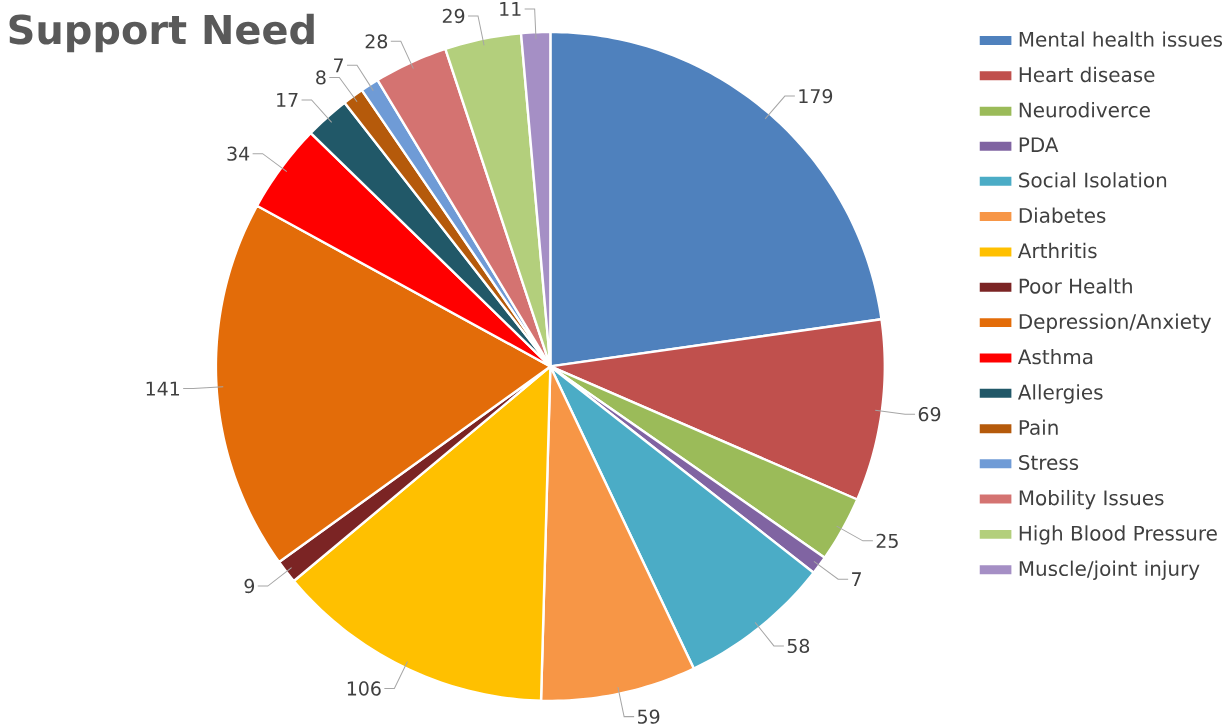  Describe the element at coordinates (887, 541) in the screenshot. I see `data-label: 25` at that location.